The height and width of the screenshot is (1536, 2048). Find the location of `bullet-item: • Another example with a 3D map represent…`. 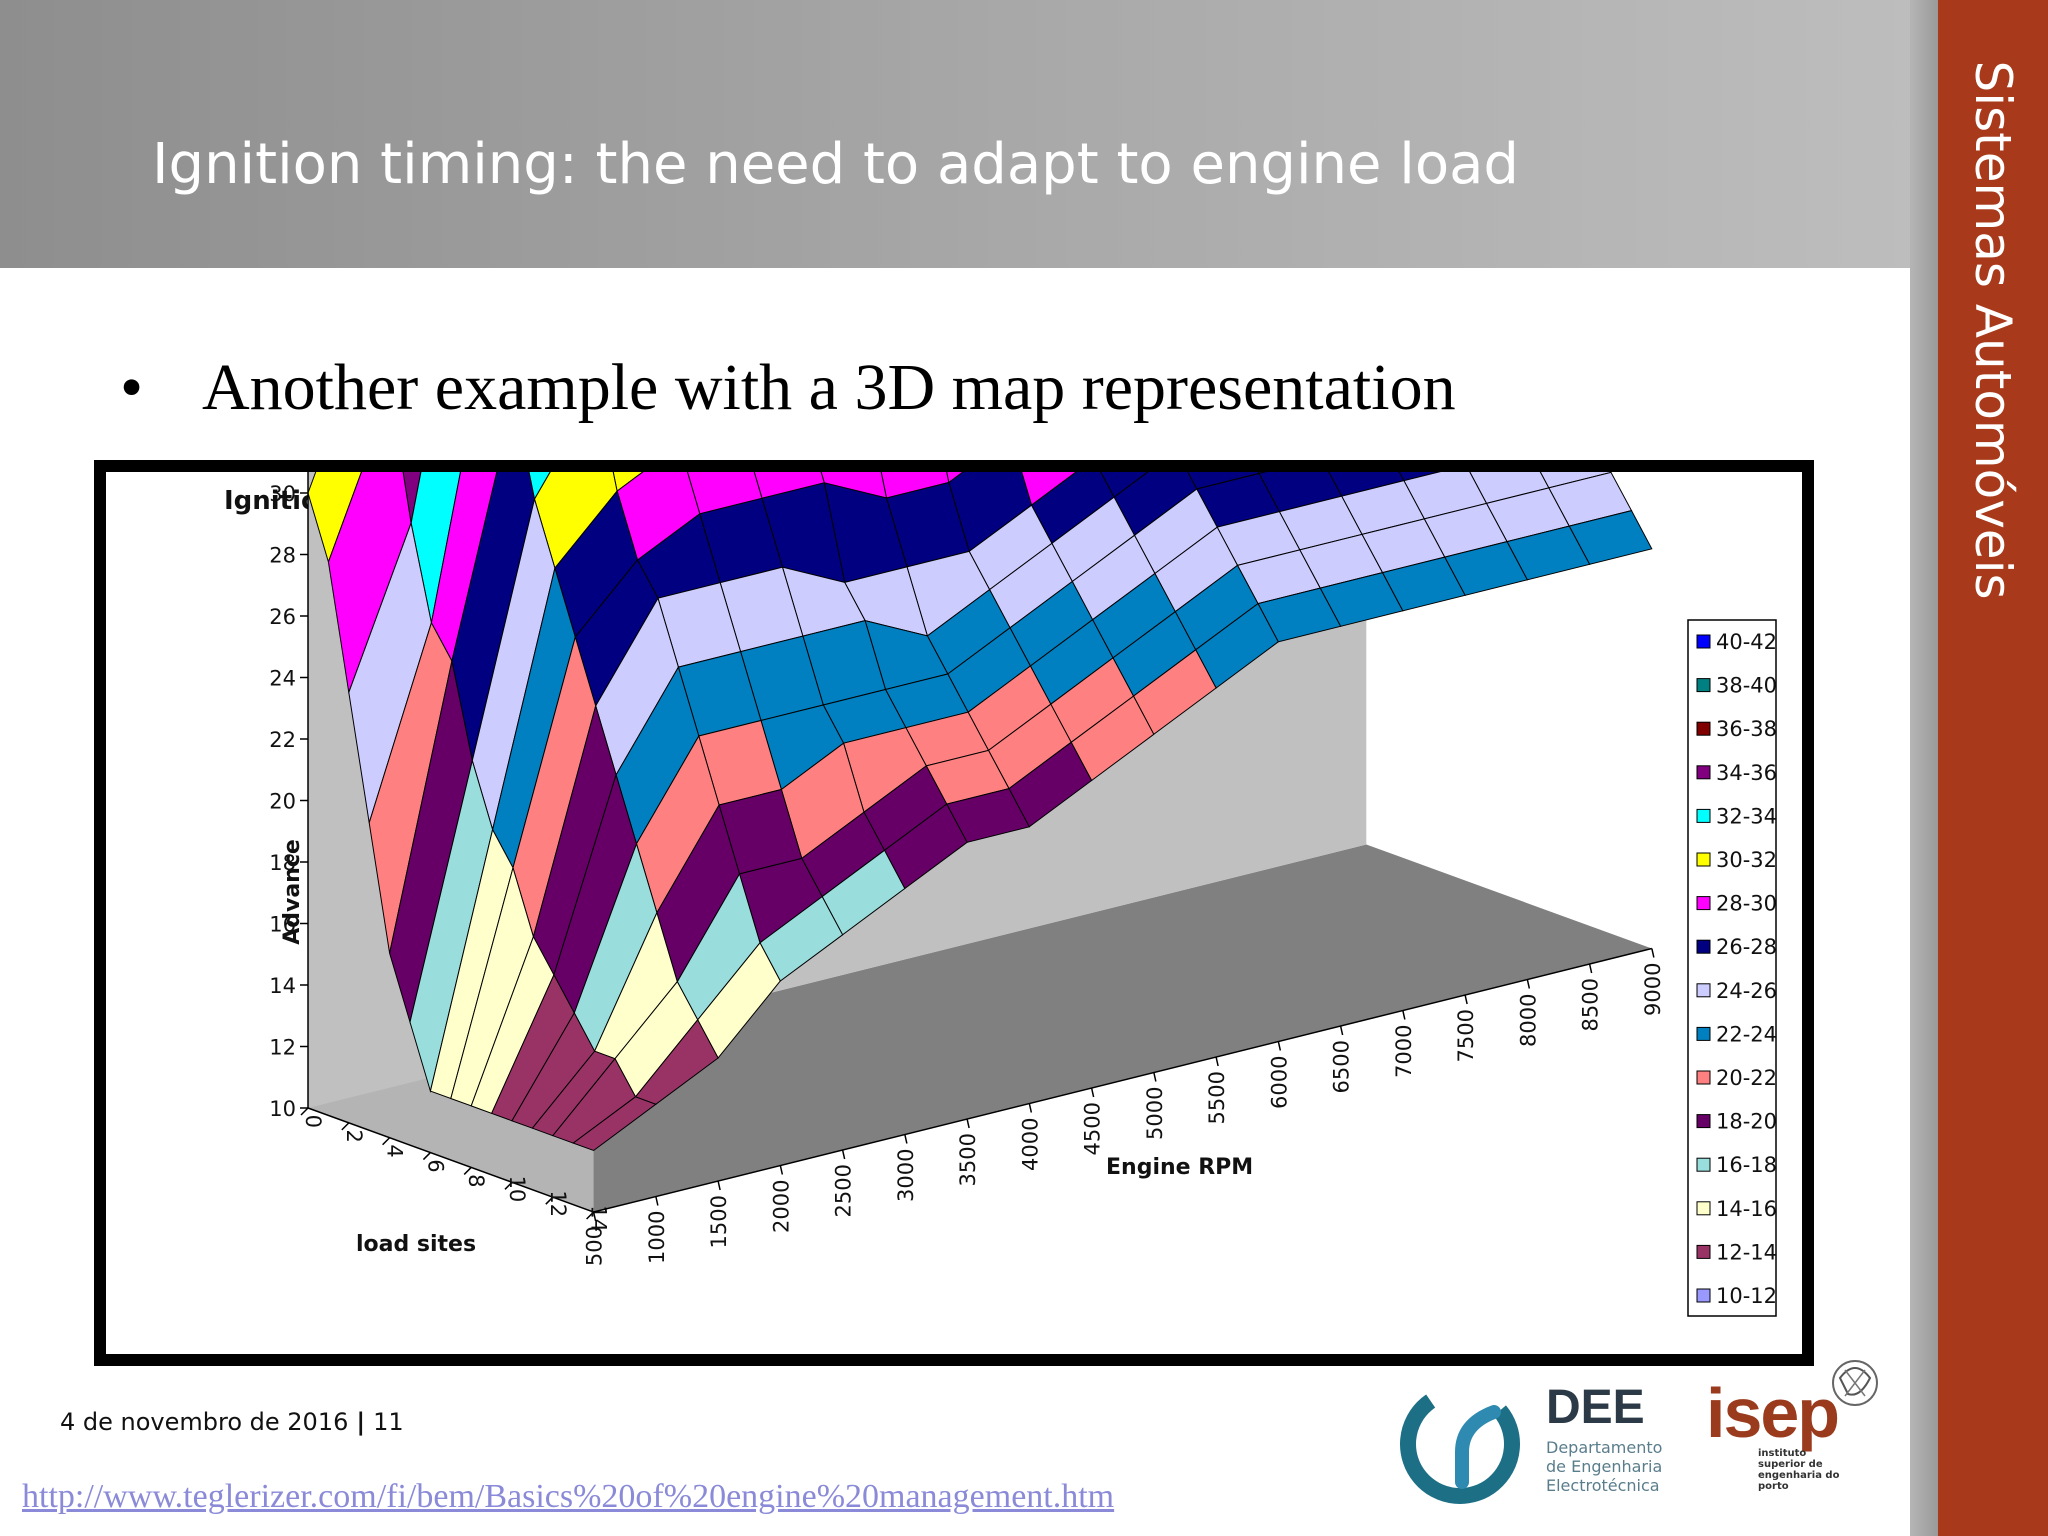

bullet-item: • Another example with a 3D map represent… is located at coordinates (788, 388).